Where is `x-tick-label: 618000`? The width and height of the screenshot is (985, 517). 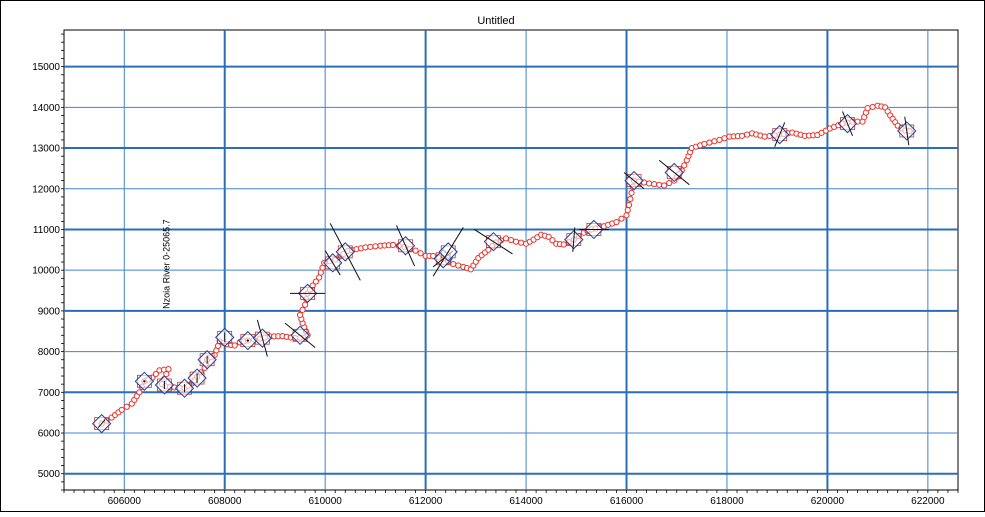
x-tick-label: 618000 is located at coordinates (727, 501).